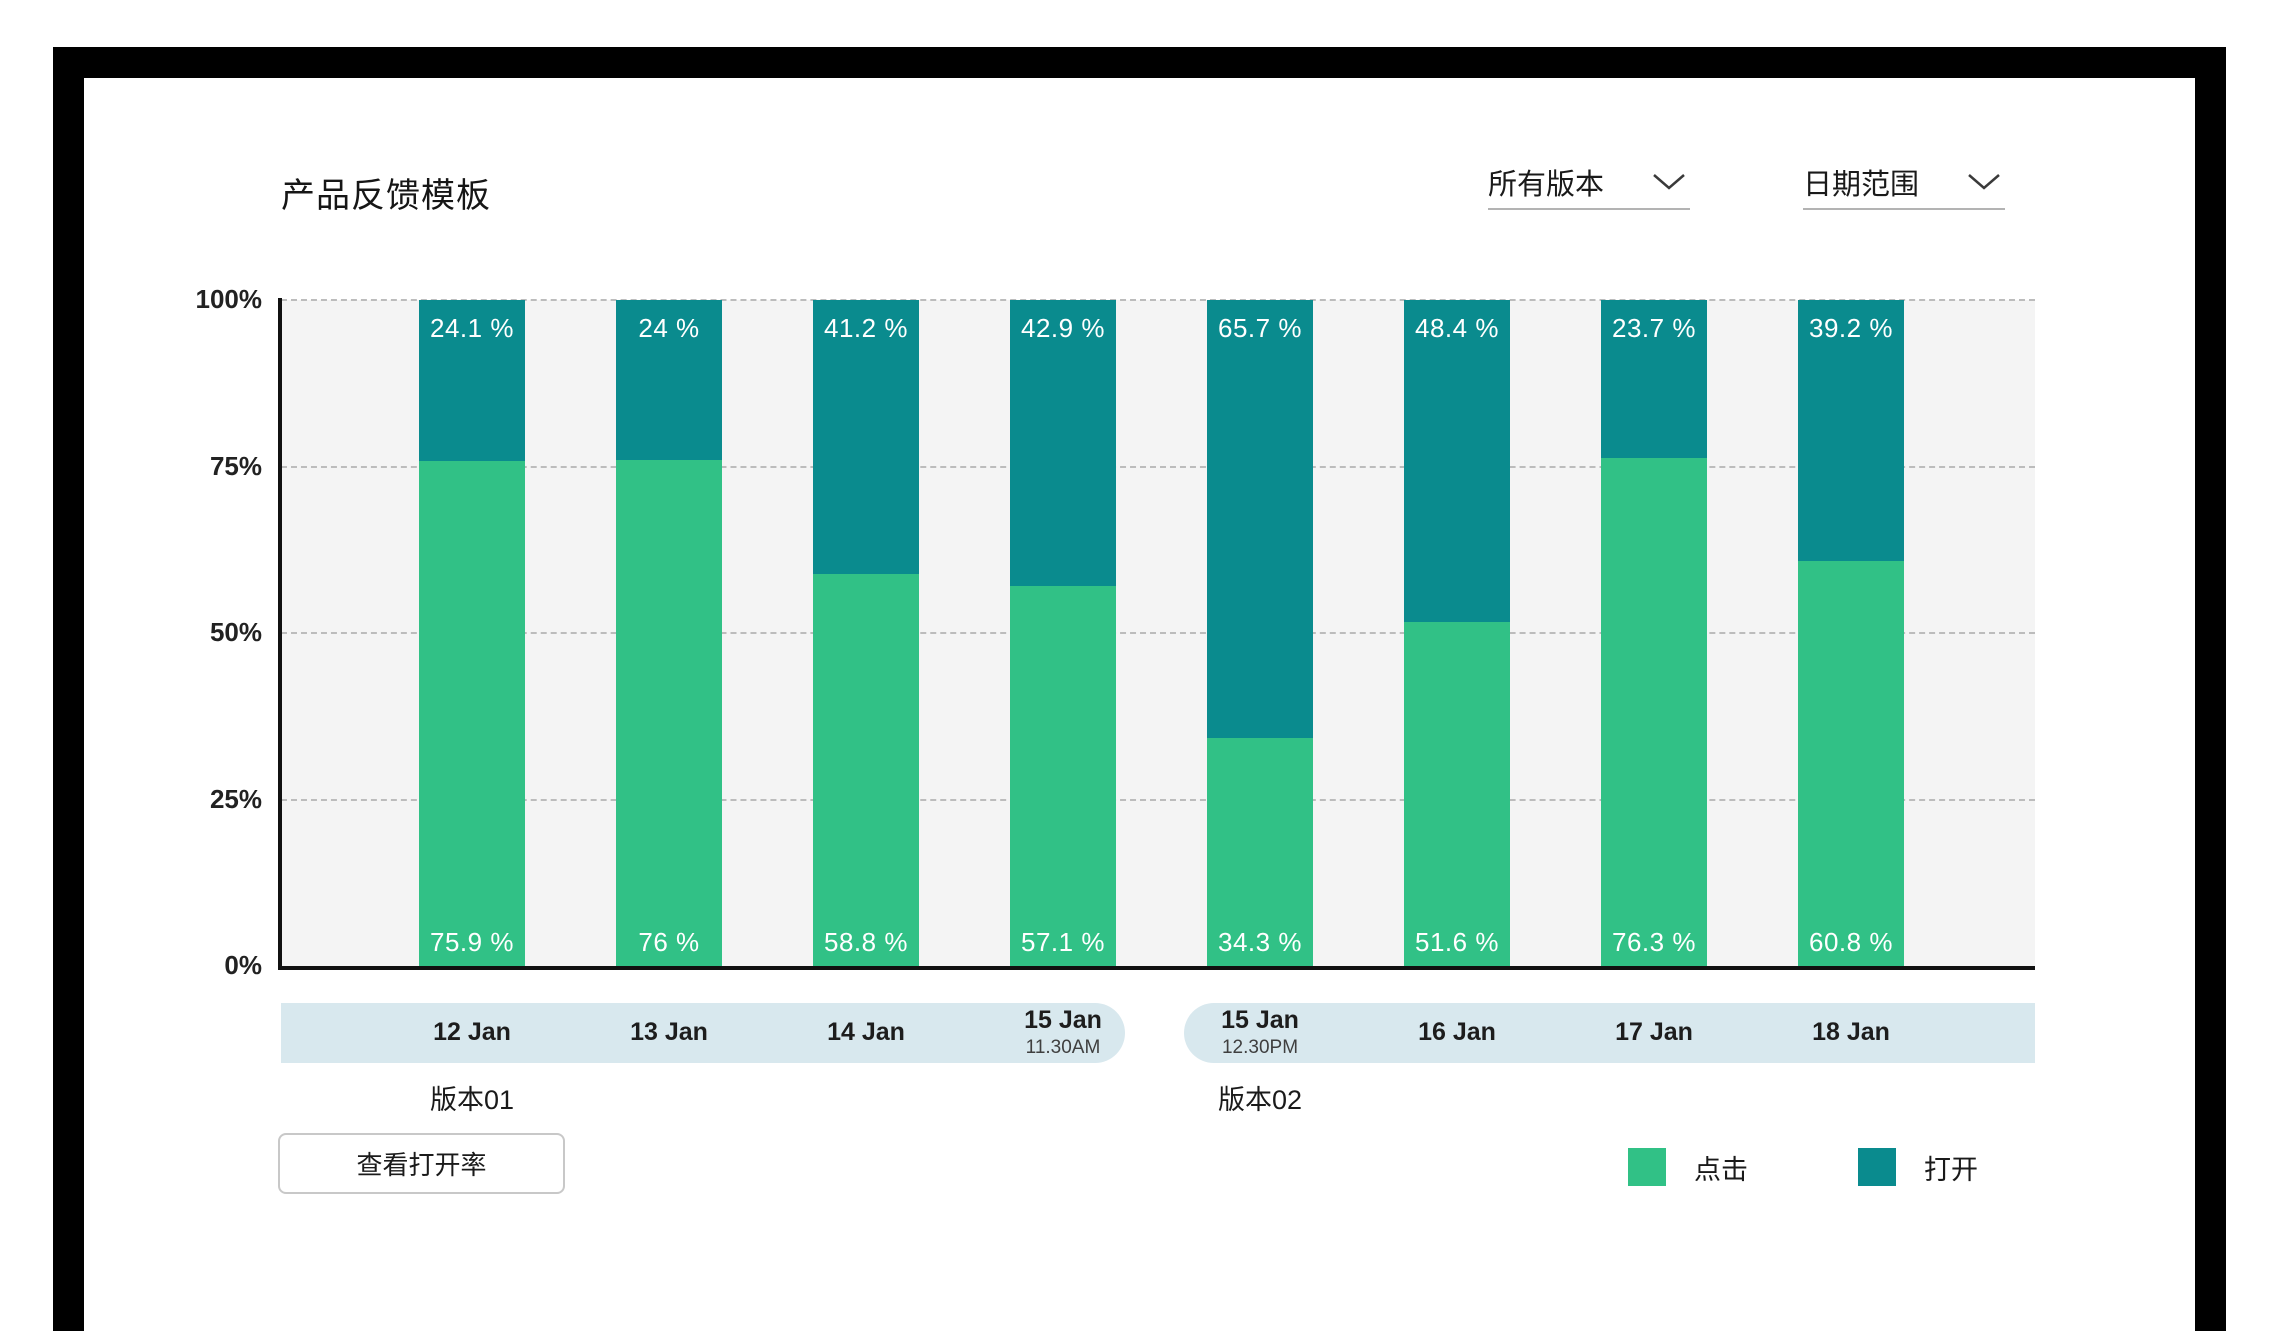 The image size is (2280, 1331). What do you see at coordinates (1063, 1047) in the screenshot?
I see `date-time-sublabel: 11.30AM` at bounding box center [1063, 1047].